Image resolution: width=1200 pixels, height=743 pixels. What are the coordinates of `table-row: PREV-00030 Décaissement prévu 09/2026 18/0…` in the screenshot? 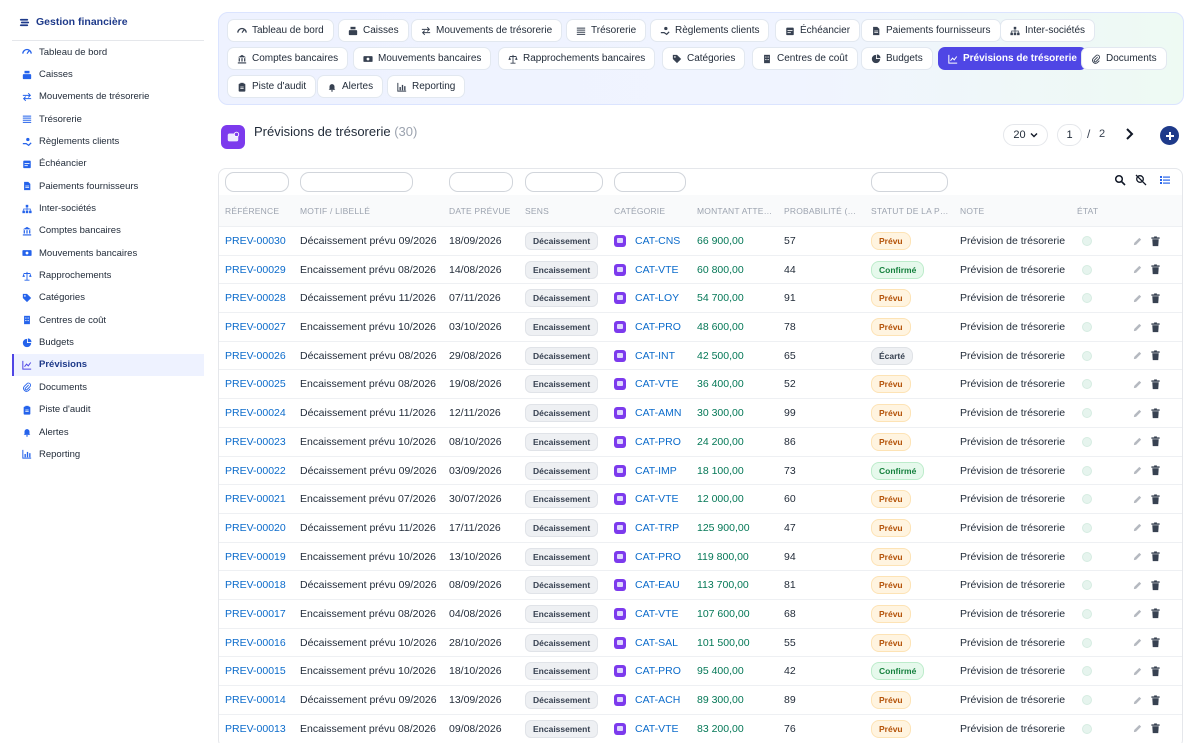 It's located at (700, 240).